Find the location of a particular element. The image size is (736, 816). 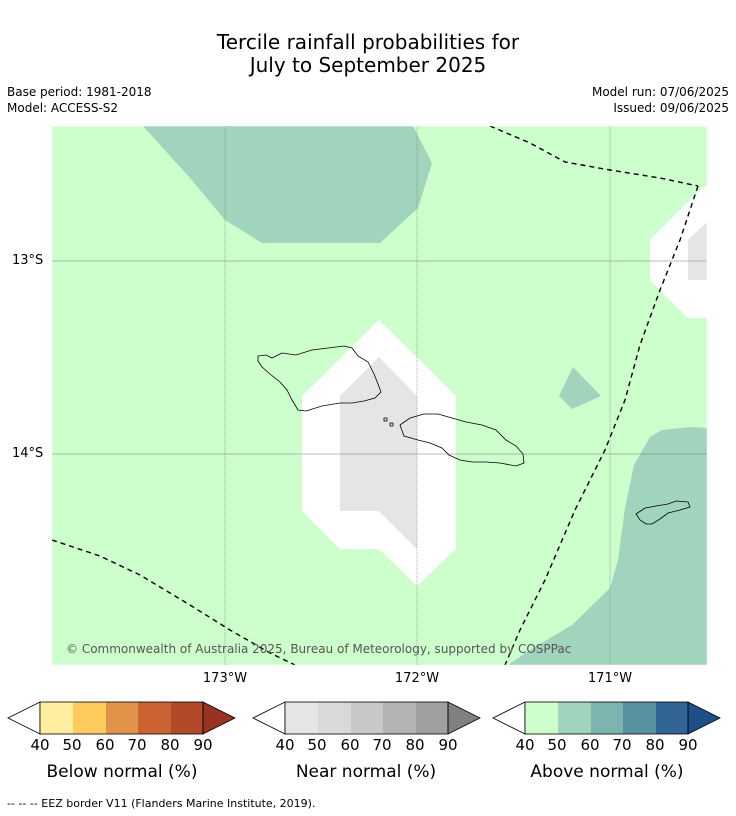

colorbar-below-normal is located at coordinates (121, 718).